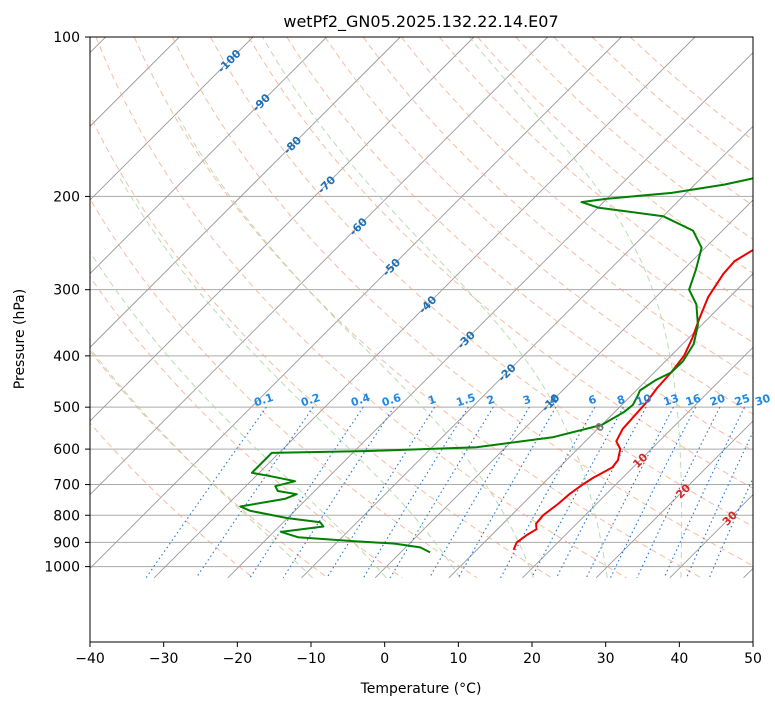 The width and height of the screenshot is (775, 708). I want to click on x-tick-label: −30, so click(164, 659).